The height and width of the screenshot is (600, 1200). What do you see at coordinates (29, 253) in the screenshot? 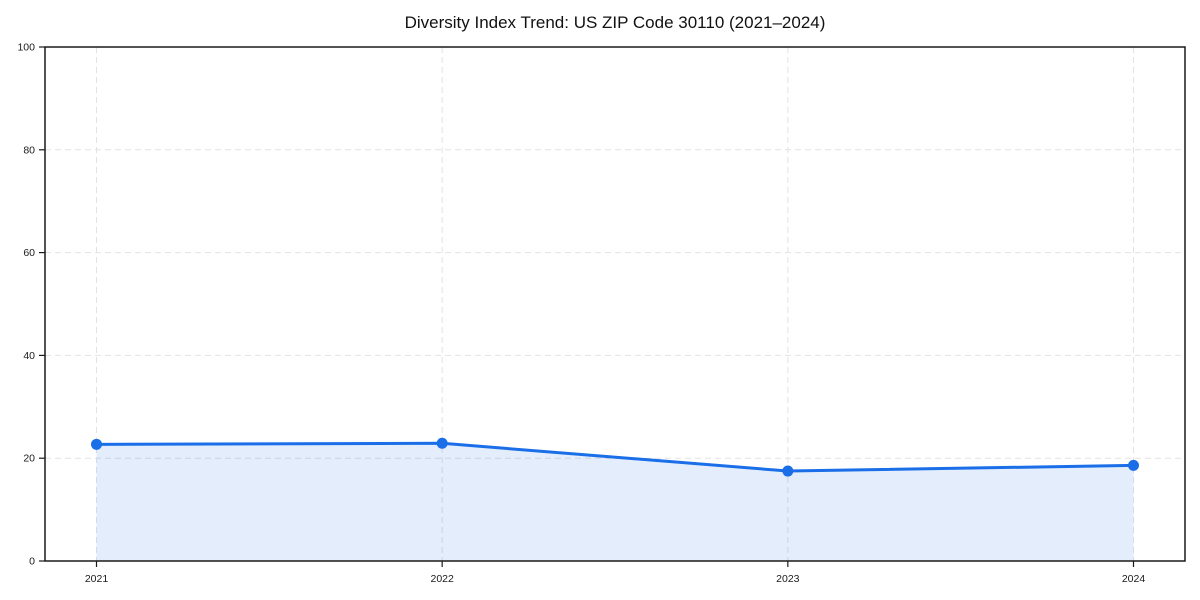
I see `y-tick-label: 60` at bounding box center [29, 253].